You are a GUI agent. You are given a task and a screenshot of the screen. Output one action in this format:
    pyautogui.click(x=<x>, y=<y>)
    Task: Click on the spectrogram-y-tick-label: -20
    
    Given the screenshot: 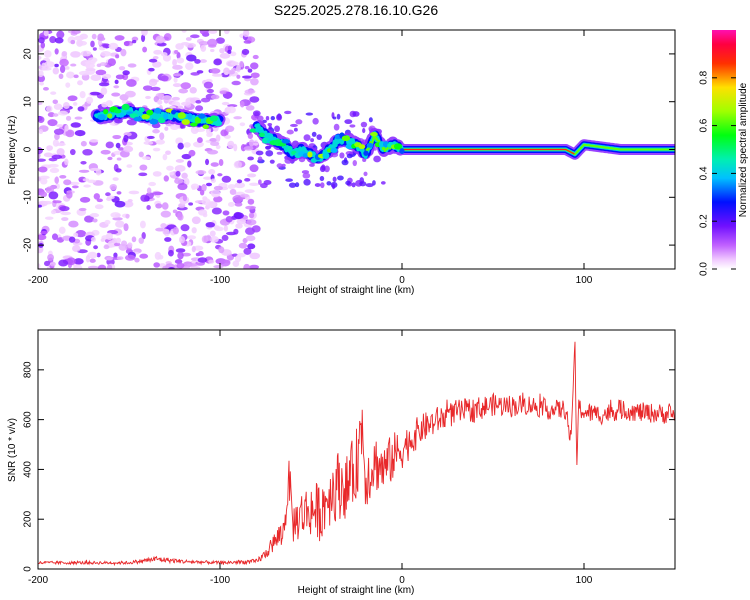 What is the action you would take?
    pyautogui.click(x=28, y=244)
    